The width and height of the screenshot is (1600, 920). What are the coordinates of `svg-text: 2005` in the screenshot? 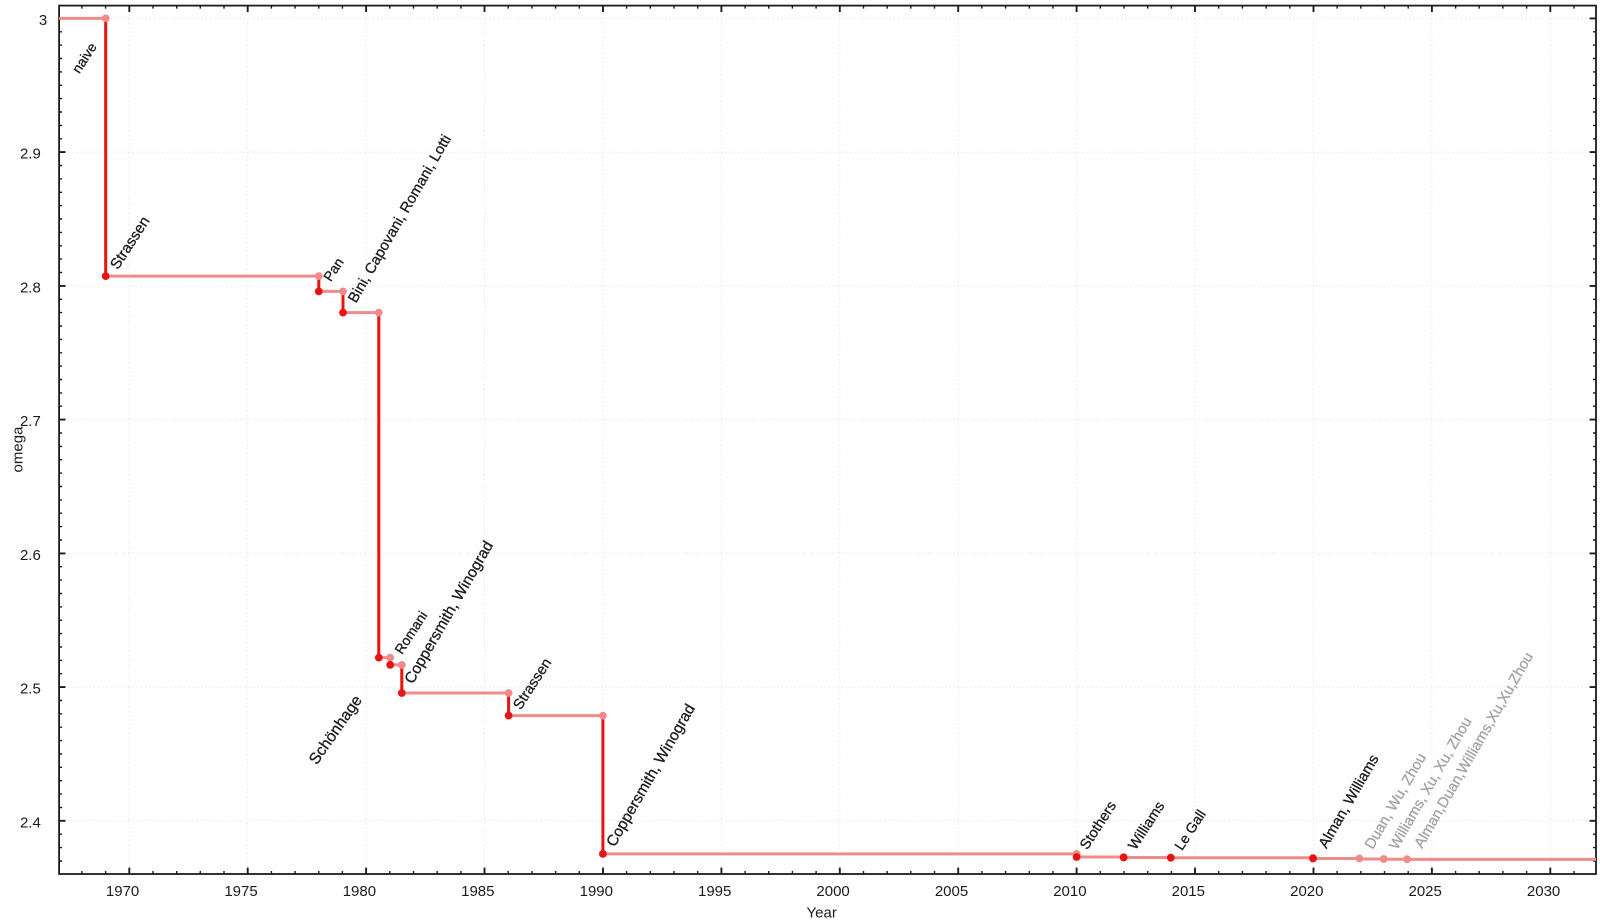 It's located at (951, 891).